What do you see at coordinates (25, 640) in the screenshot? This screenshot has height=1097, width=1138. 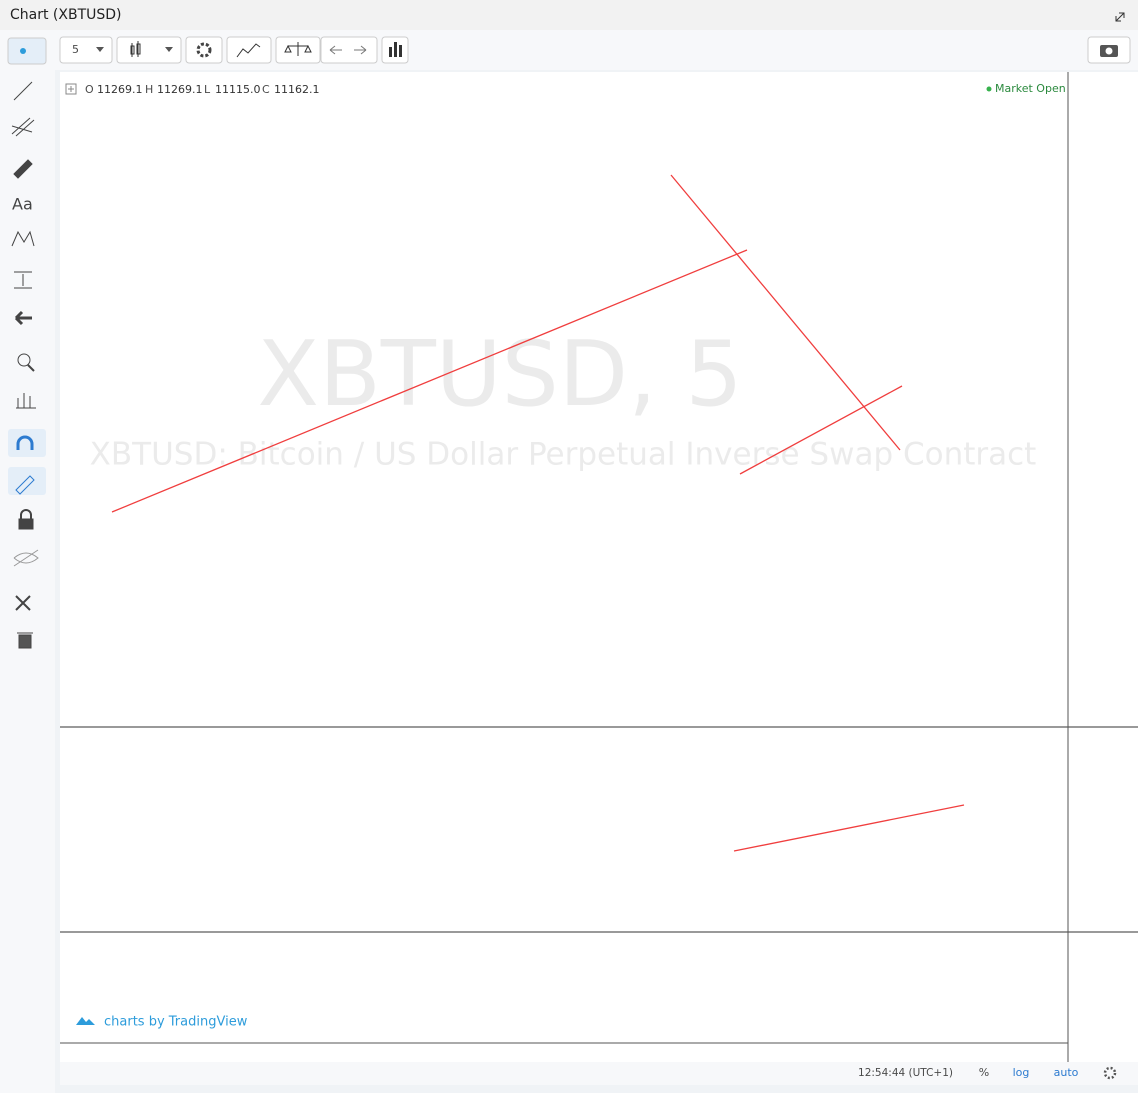 I see `trash-tool` at bounding box center [25, 640].